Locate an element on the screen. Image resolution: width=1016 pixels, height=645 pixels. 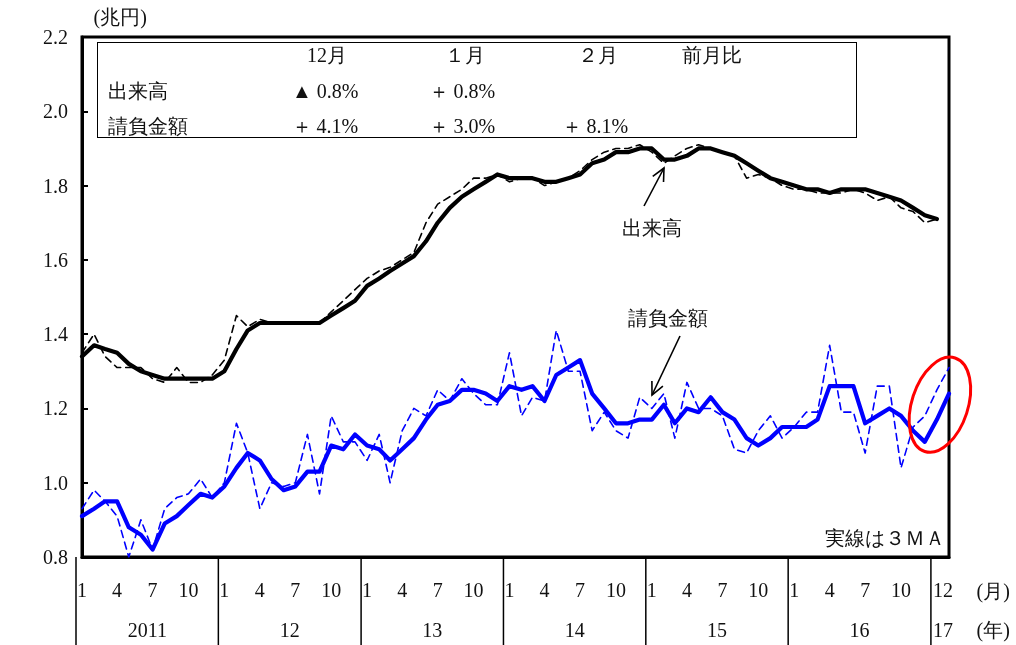
text: 13 is located at coordinates (432, 630).